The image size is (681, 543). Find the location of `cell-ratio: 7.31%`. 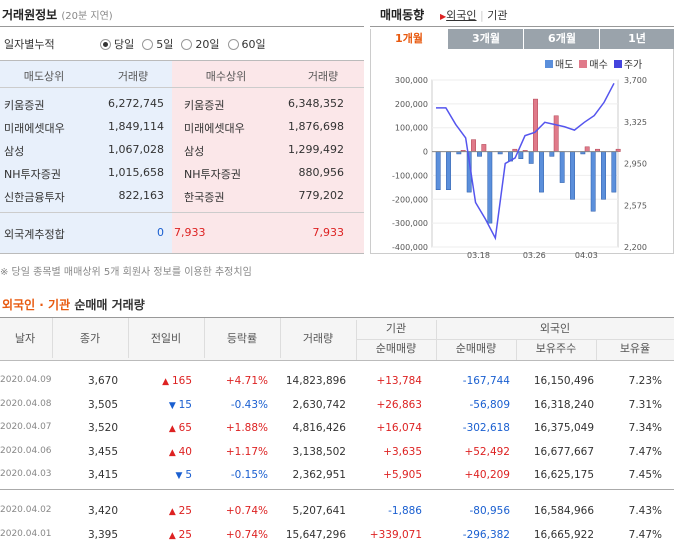

cell-ratio: 7.31% is located at coordinates (645, 404).